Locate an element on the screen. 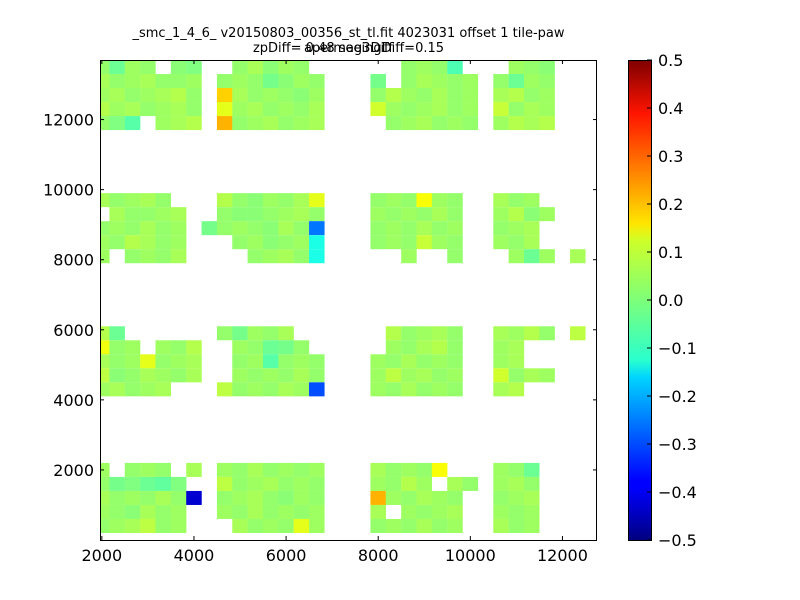 Image resolution: width=800 pixels, height=600 pixels. colorbar-tick-label: 0.1 is located at coordinates (670, 252).